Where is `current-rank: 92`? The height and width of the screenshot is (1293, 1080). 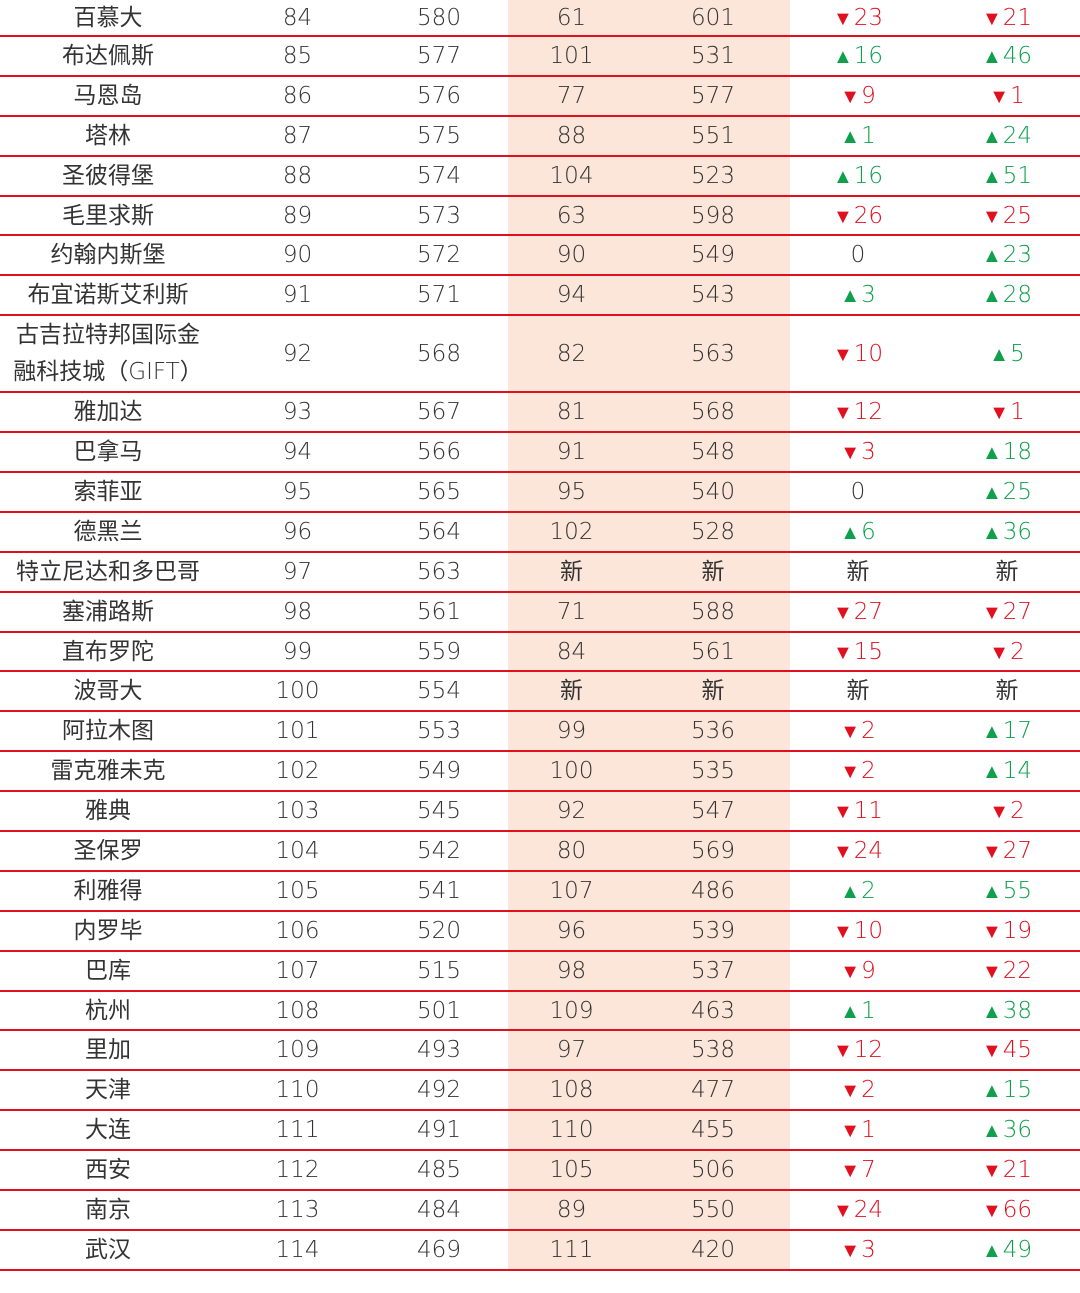 current-rank: 92 is located at coordinates (297, 353).